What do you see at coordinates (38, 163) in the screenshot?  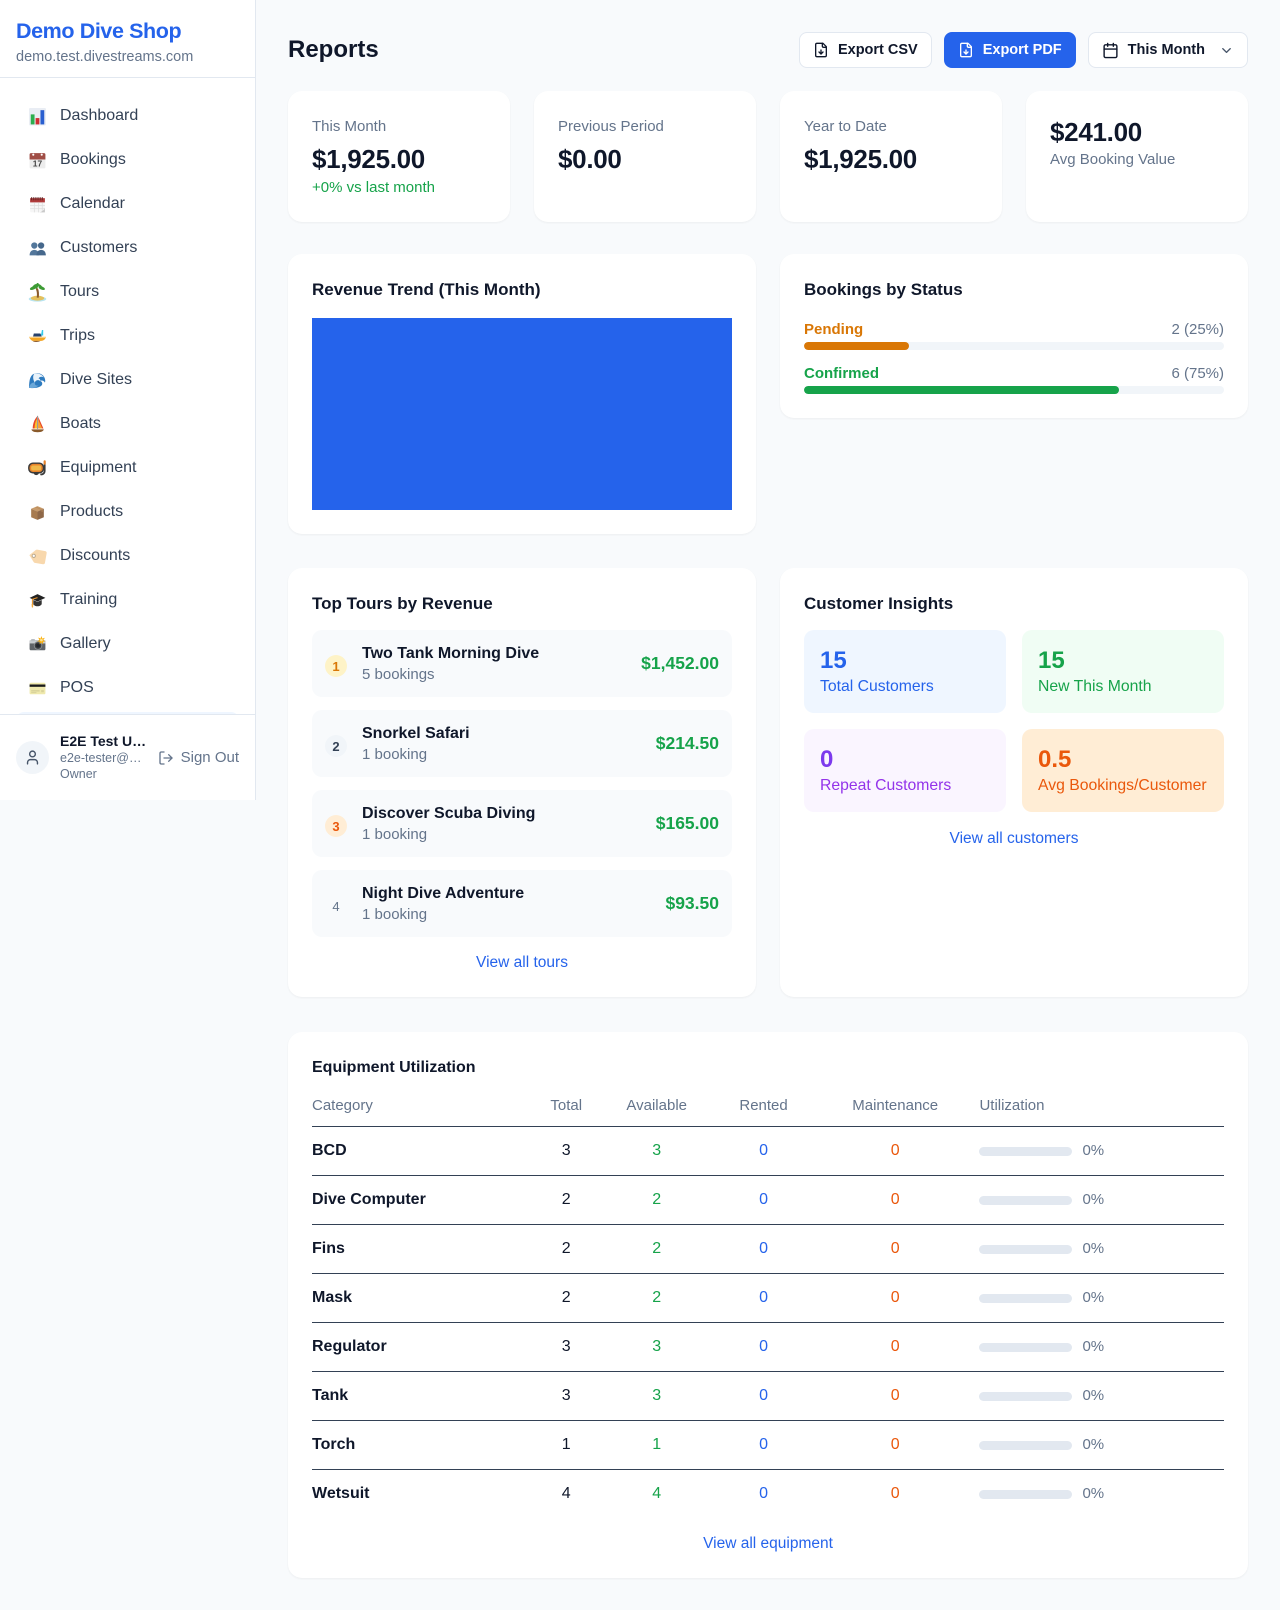 I see `svg-text: 17` at bounding box center [38, 163].